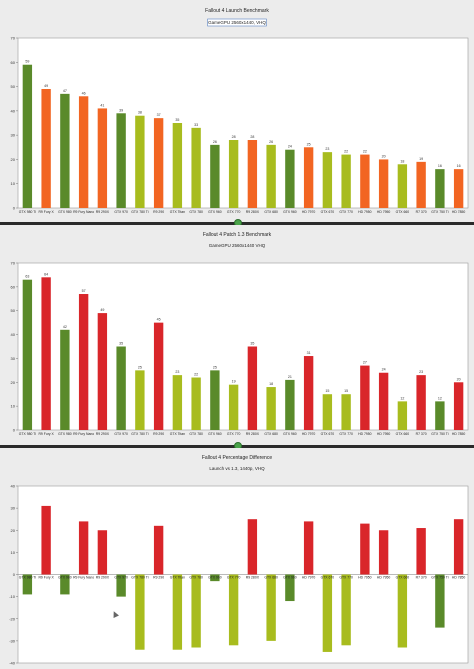  What do you see at coordinates (84, 291) in the screenshot?
I see `data-label: 57` at bounding box center [84, 291].